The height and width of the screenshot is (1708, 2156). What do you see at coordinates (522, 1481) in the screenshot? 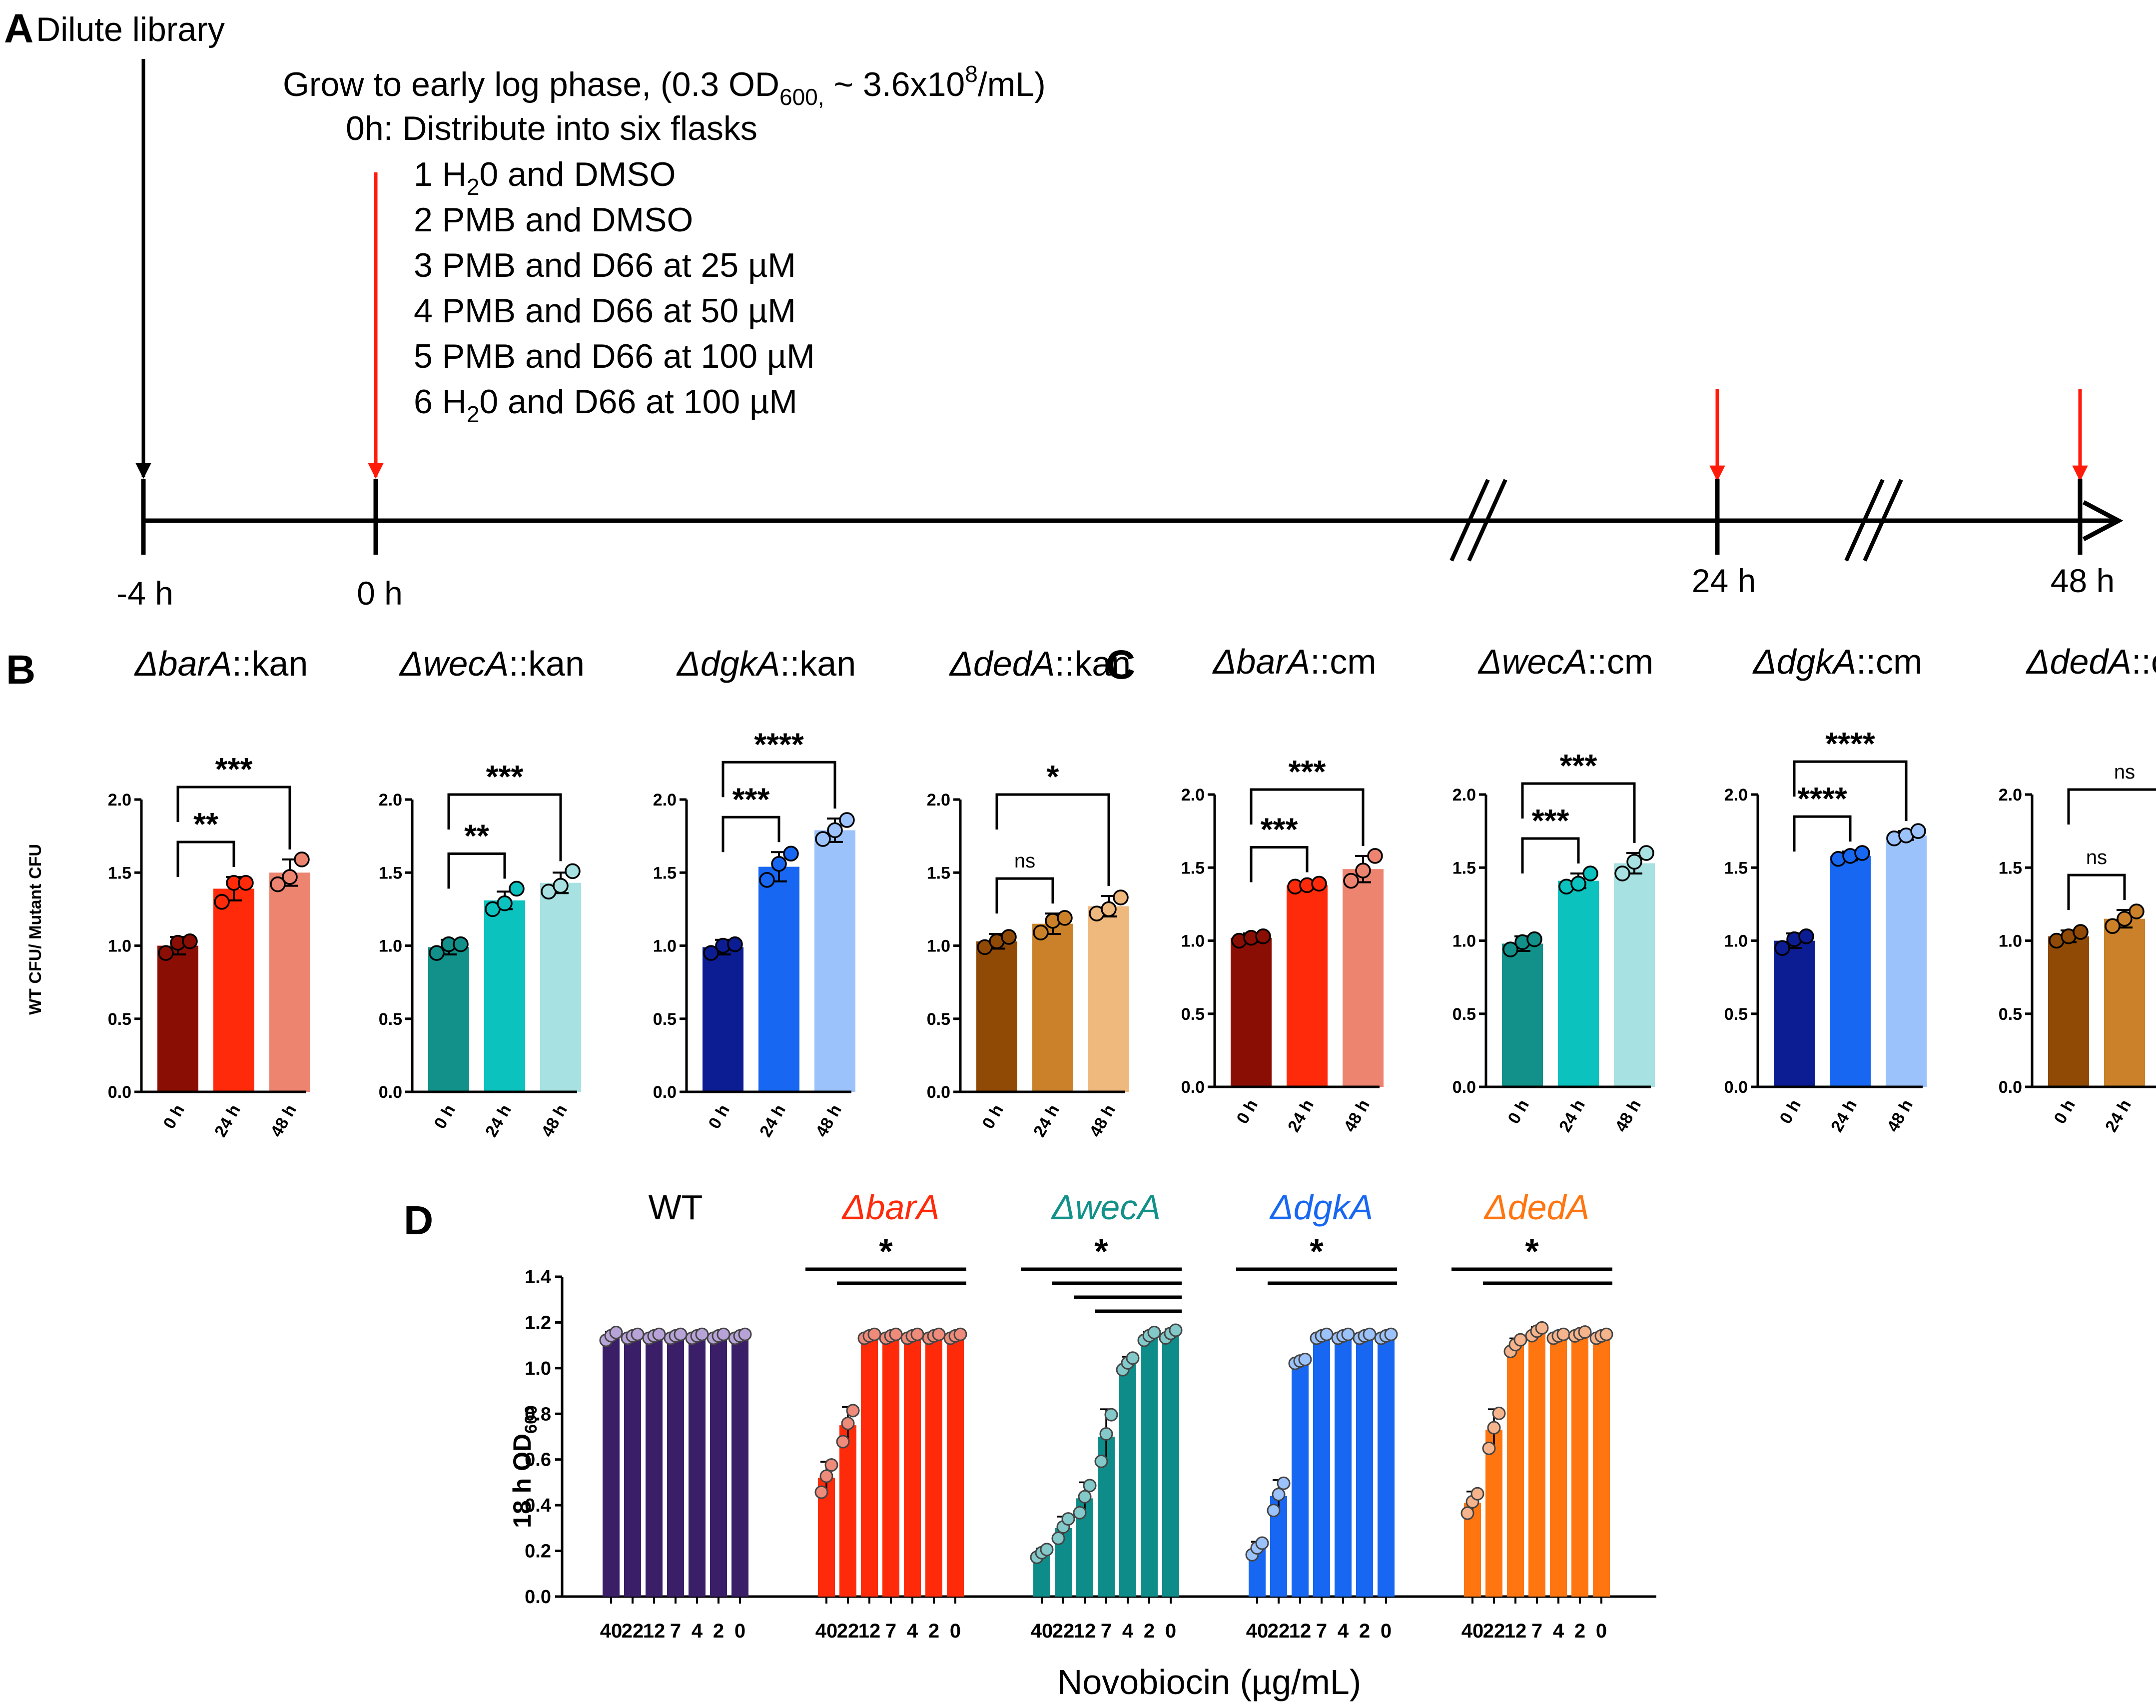
I see `d-ylabel-main: 18 h OD` at bounding box center [522, 1481].